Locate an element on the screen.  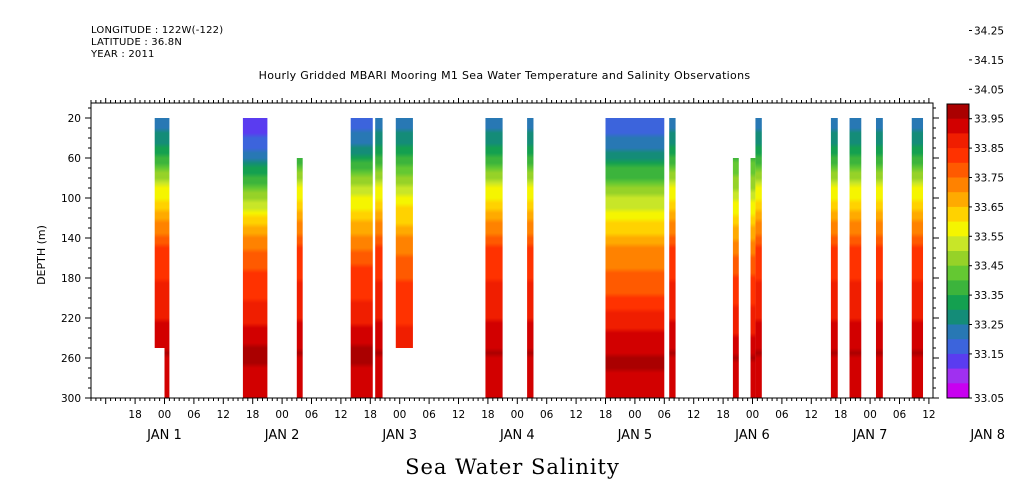
x-date-label: JAN 4 is located at coordinates (517, 435).